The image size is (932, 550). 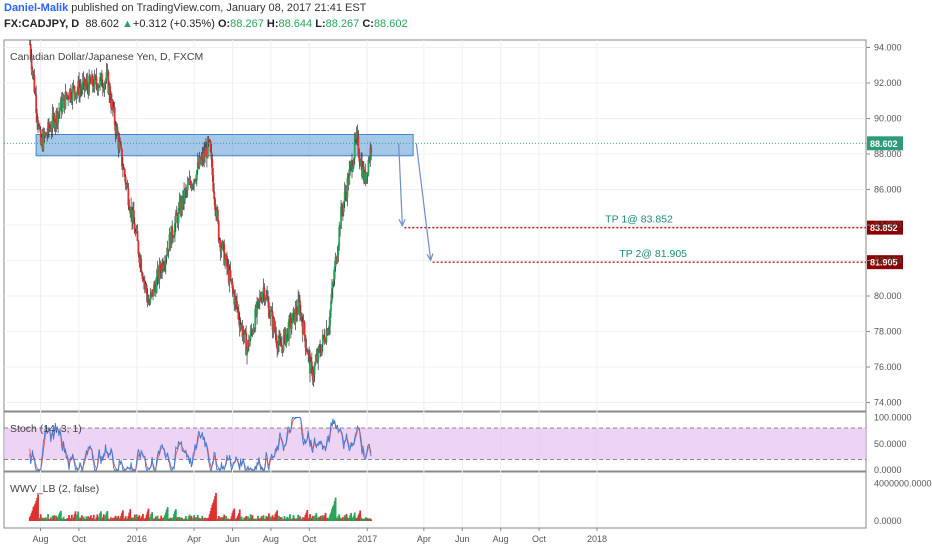 I want to click on resistance-zone, so click(x=224, y=145).